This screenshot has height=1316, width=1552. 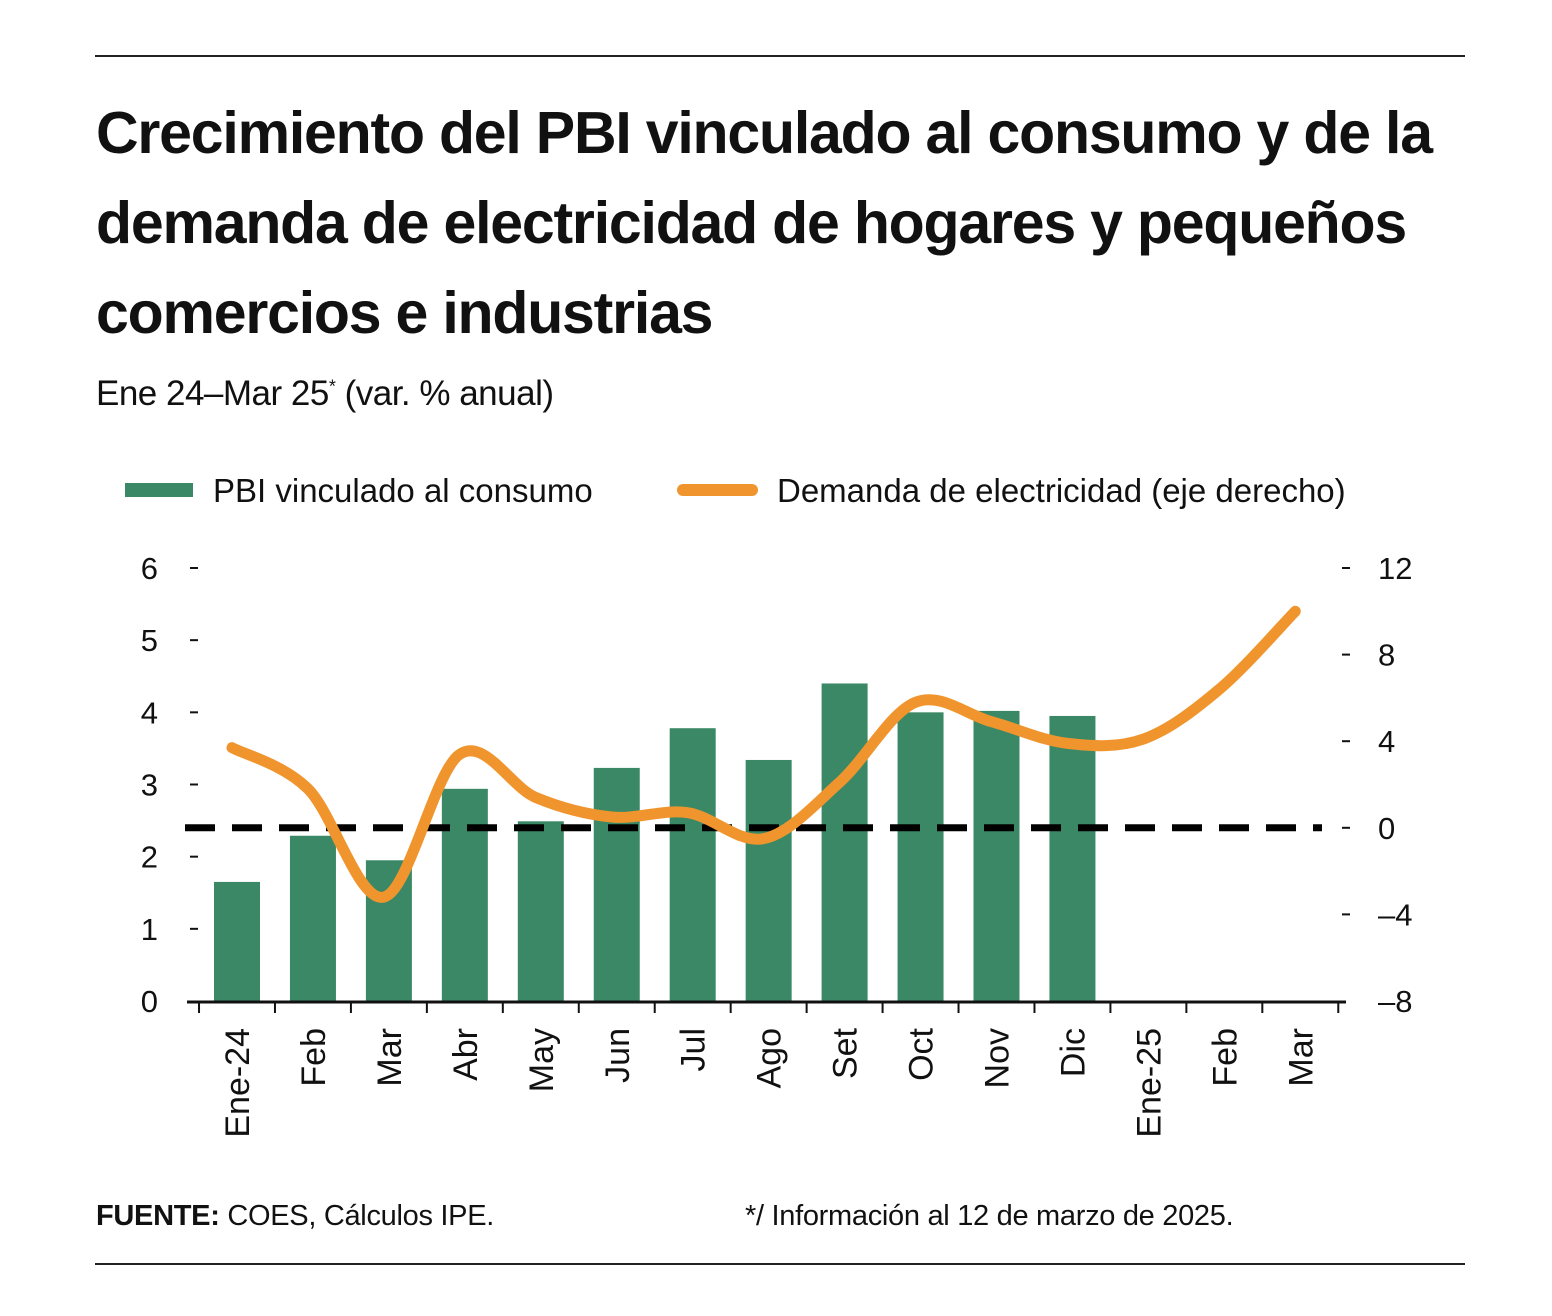 I want to click on x-tick-label: May, so click(x=542, y=1060).